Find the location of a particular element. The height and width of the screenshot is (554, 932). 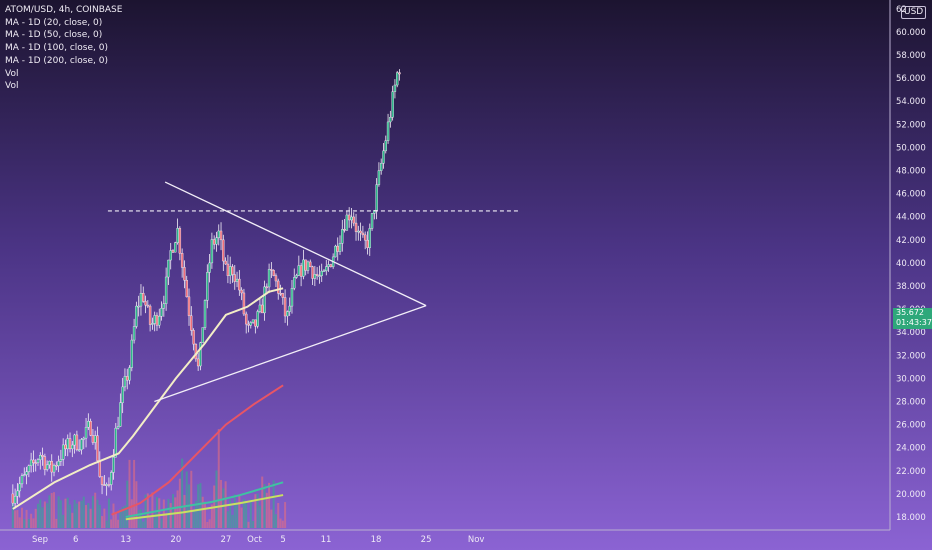

legend-ma200: MA - 1D (200, close, 0) is located at coordinates (56, 60).